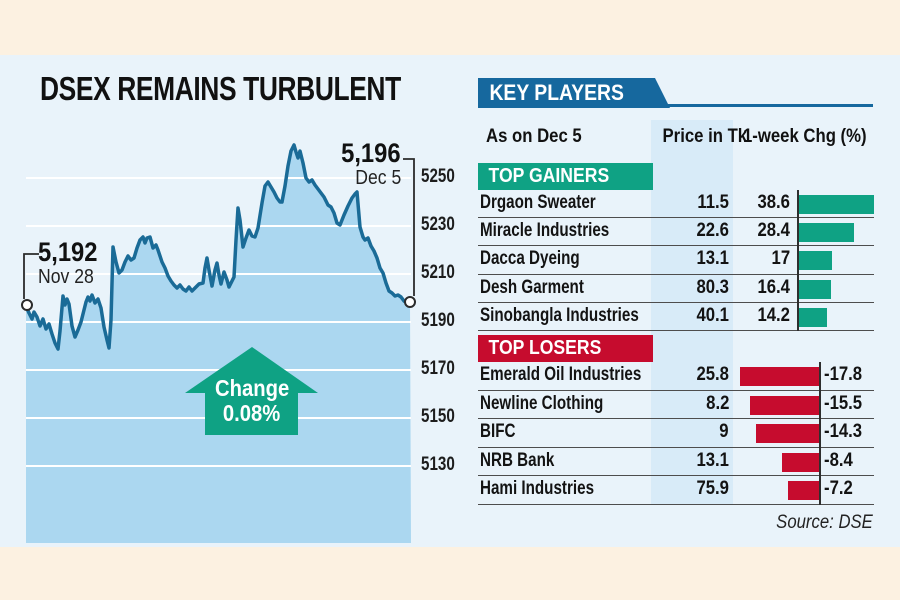 The image size is (900, 600). What do you see at coordinates (451, 417) in the screenshot?
I see `y-axis-tick-label: 5150` at bounding box center [451, 417].